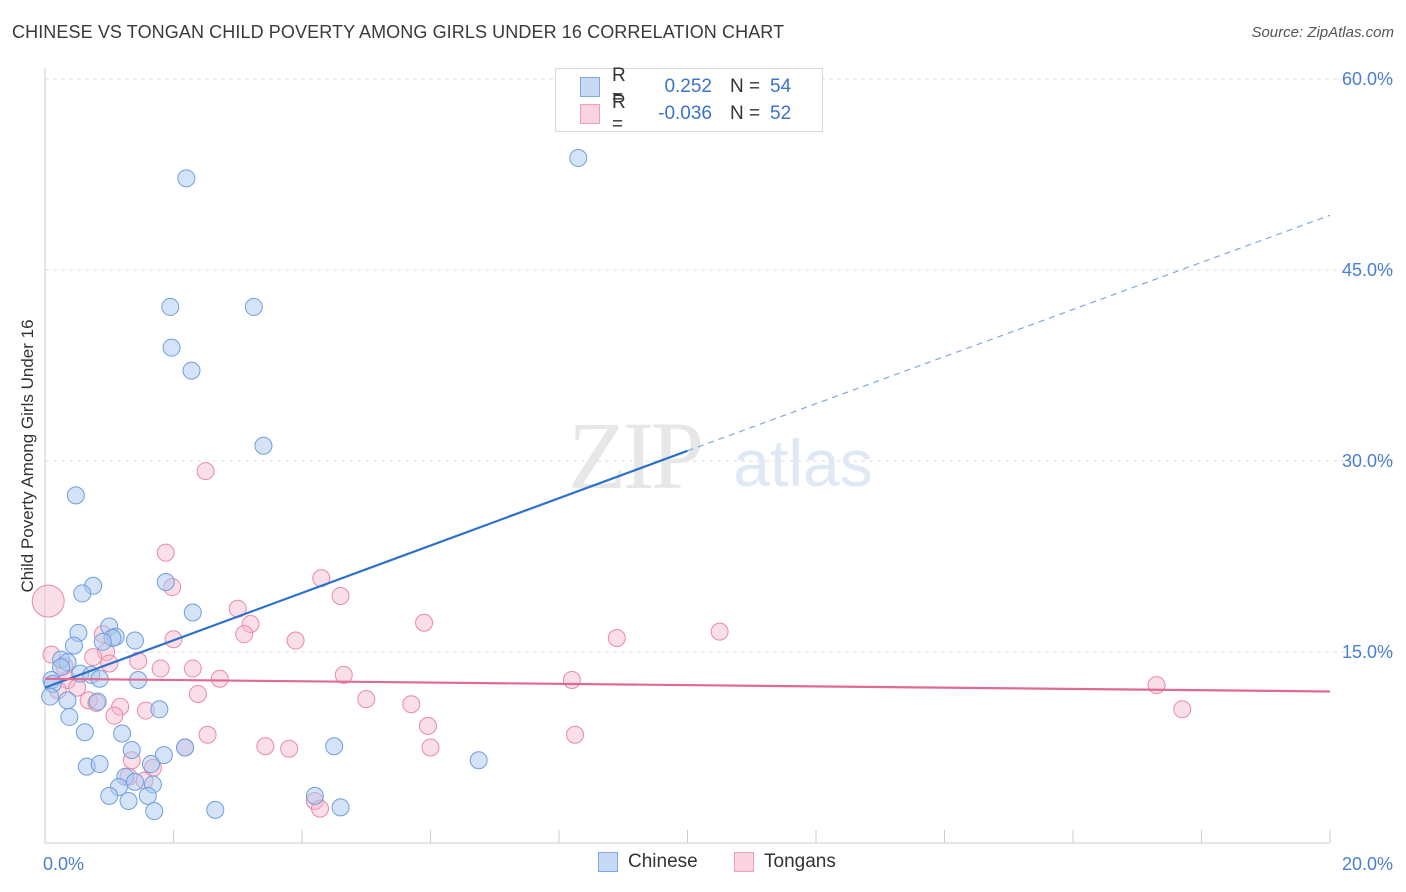 This screenshot has width=1406, height=892. I want to click on correlation-legend: R = 0.252 N = 54 R = -0.036 N = 52, so click(689, 100).